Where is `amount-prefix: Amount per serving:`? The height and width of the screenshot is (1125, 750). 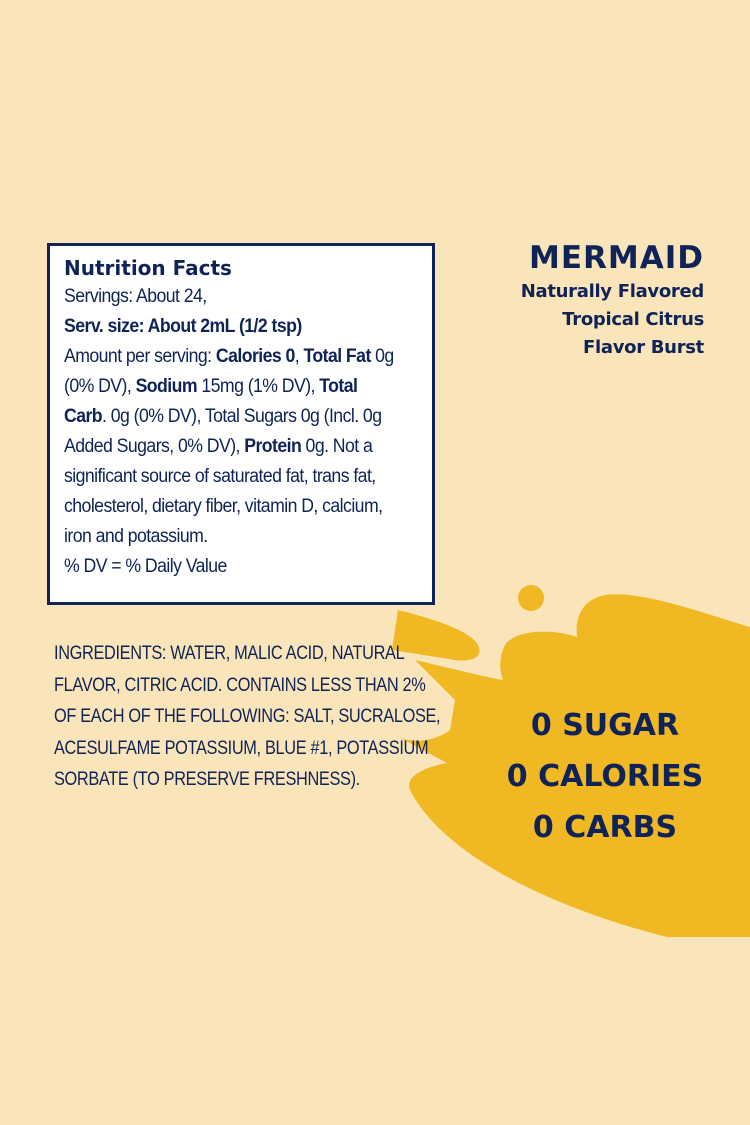 amount-prefix: Amount per serving: is located at coordinates (140, 356).